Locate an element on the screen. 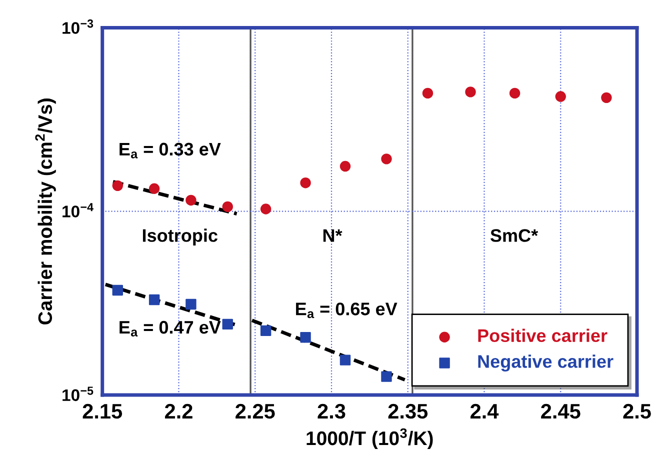 This screenshot has height=462, width=652. x-tick-label: 2.5 is located at coordinates (637, 411).